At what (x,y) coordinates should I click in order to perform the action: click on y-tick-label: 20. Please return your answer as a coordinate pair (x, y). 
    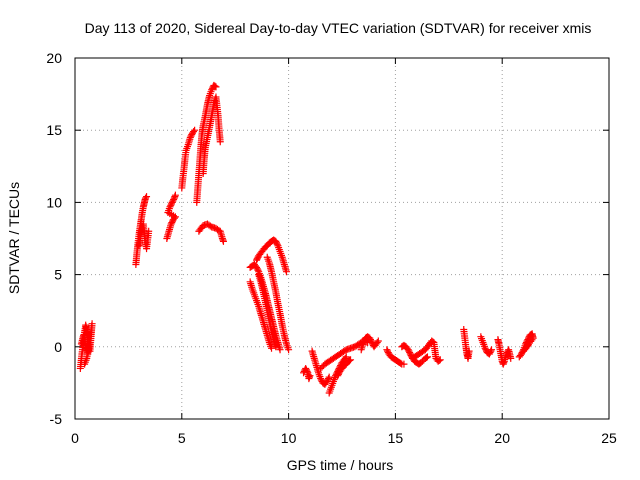
    Looking at the image, I should click on (54, 58).